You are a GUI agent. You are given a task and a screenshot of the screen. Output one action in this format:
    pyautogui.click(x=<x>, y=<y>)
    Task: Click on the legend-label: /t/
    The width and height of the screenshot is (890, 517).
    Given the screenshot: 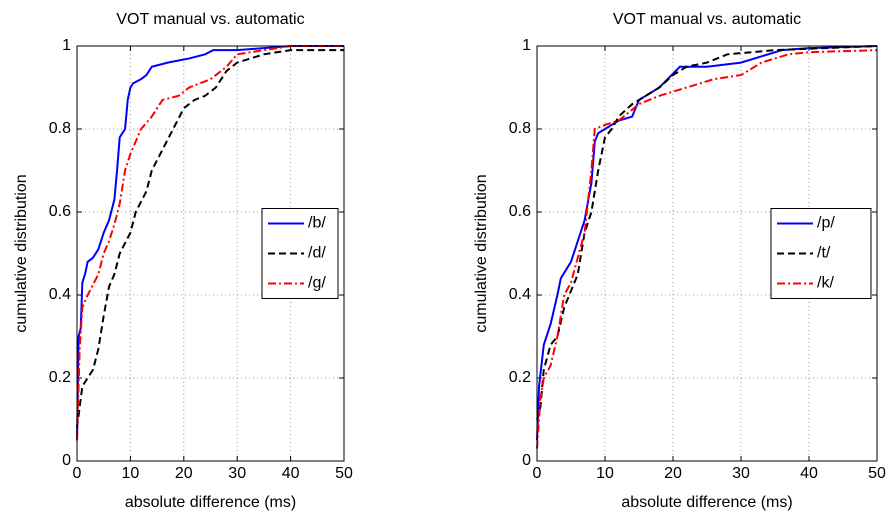 What is the action you would take?
    pyautogui.click(x=824, y=253)
    